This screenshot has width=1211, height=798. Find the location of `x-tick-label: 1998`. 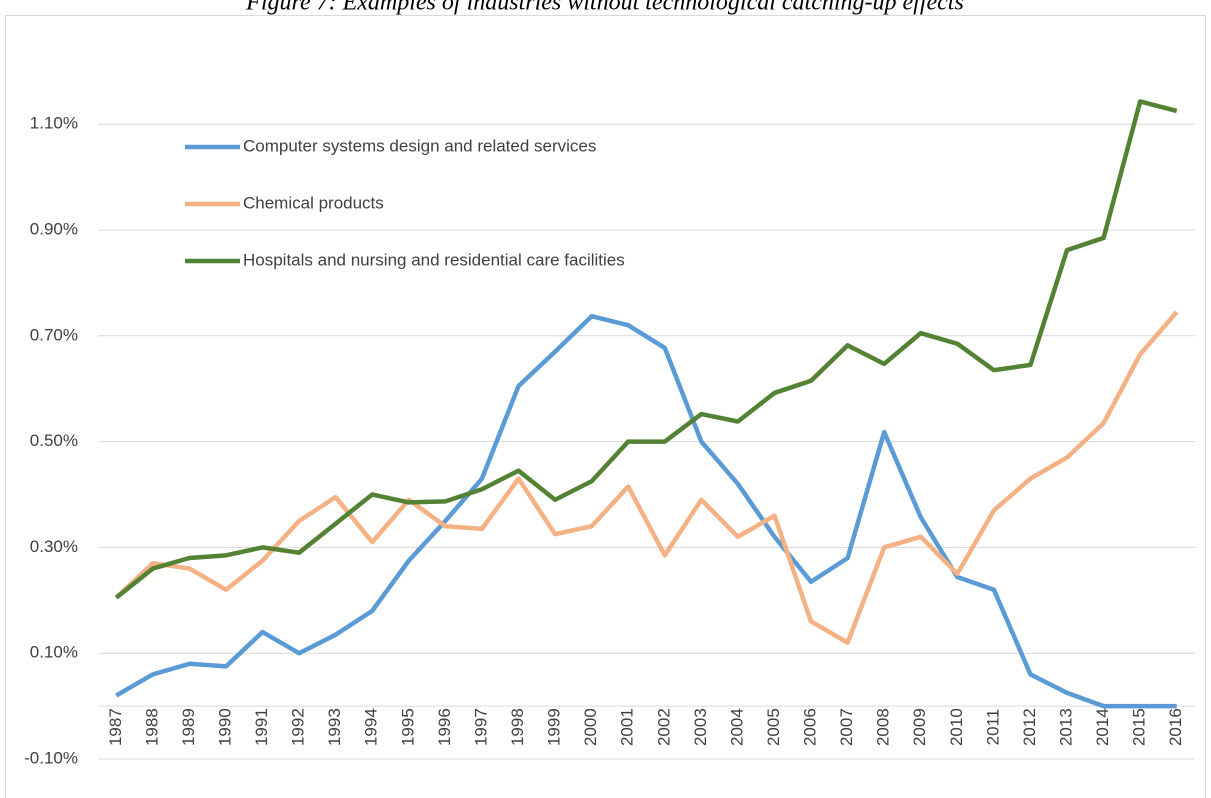

x-tick-label: 1998 is located at coordinates (517, 727).